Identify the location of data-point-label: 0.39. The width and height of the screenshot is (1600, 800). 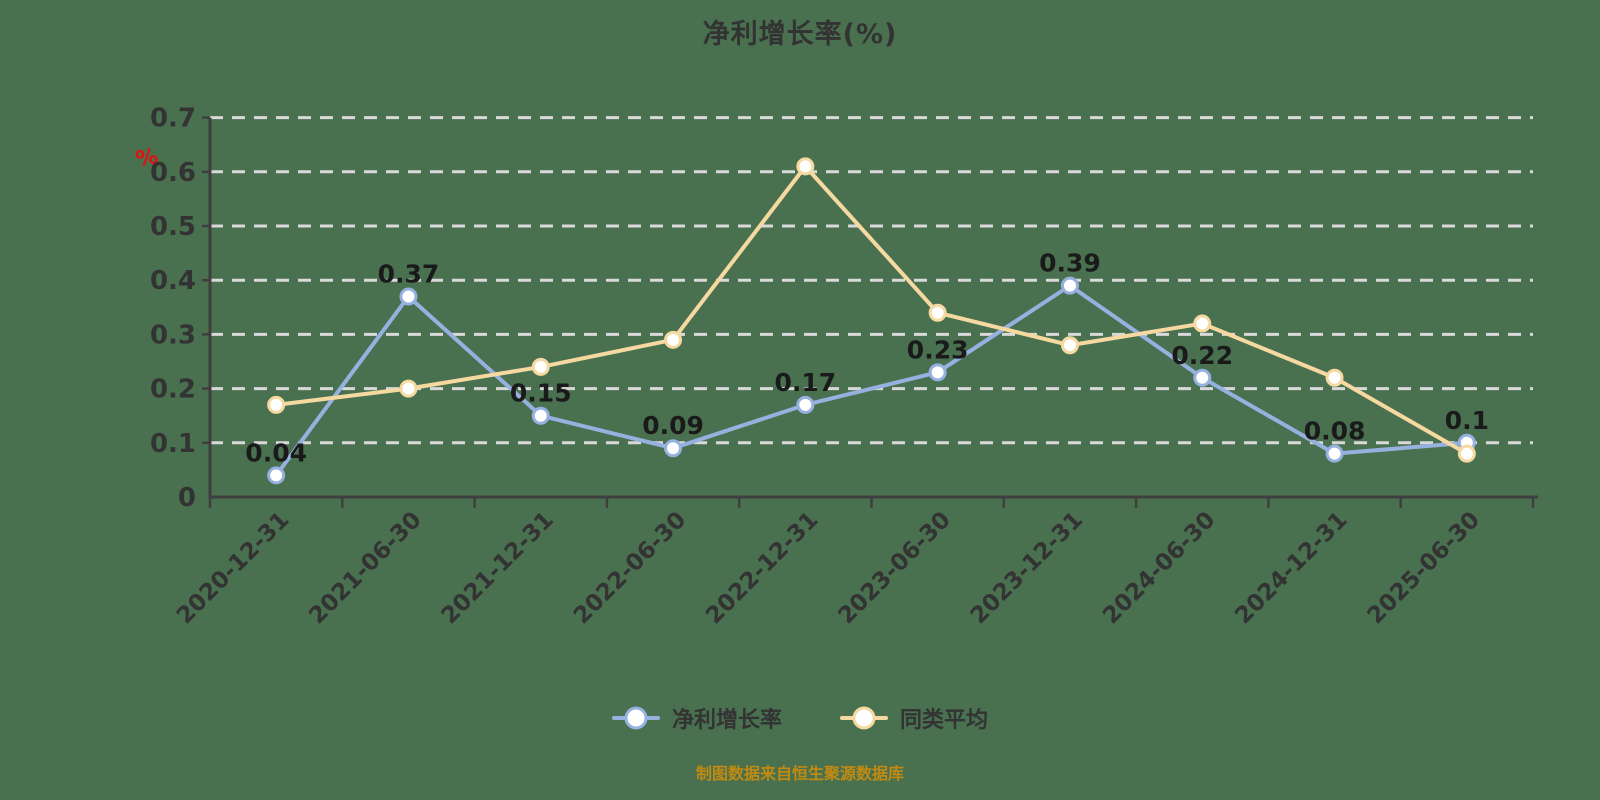
(1070, 263).